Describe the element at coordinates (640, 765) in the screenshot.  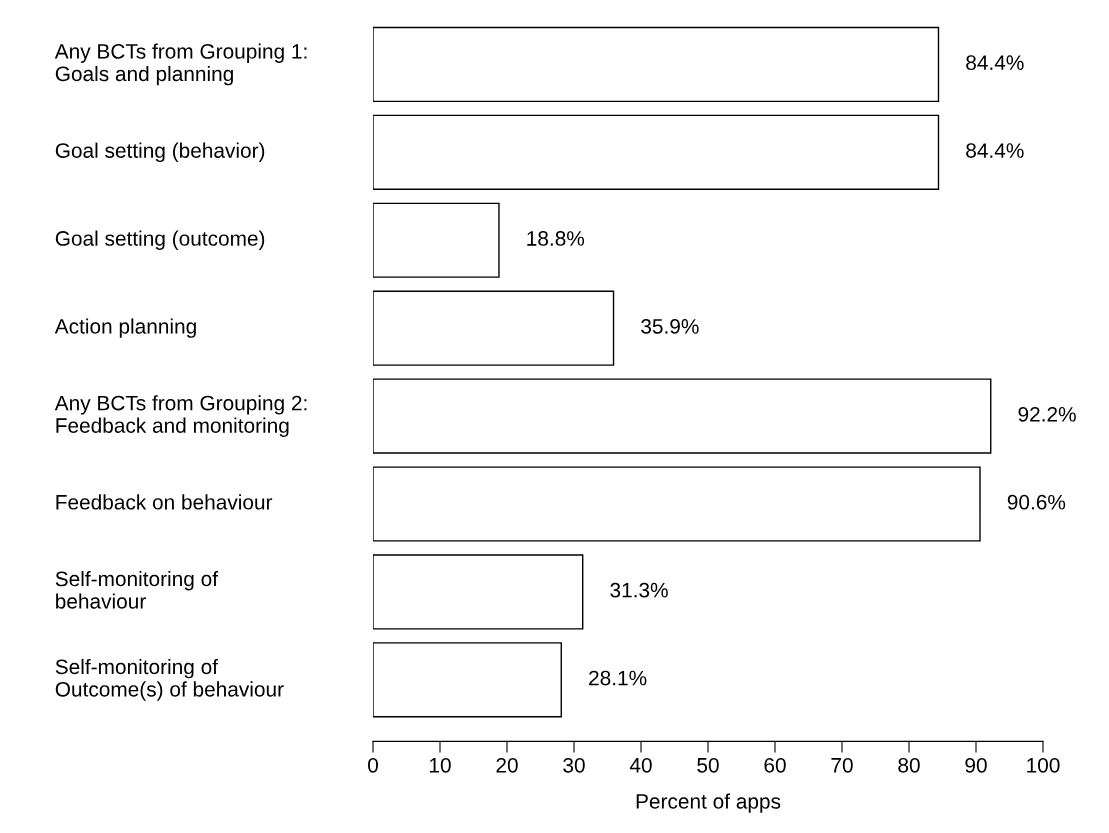
I see `x-tick-label: 40` at that location.